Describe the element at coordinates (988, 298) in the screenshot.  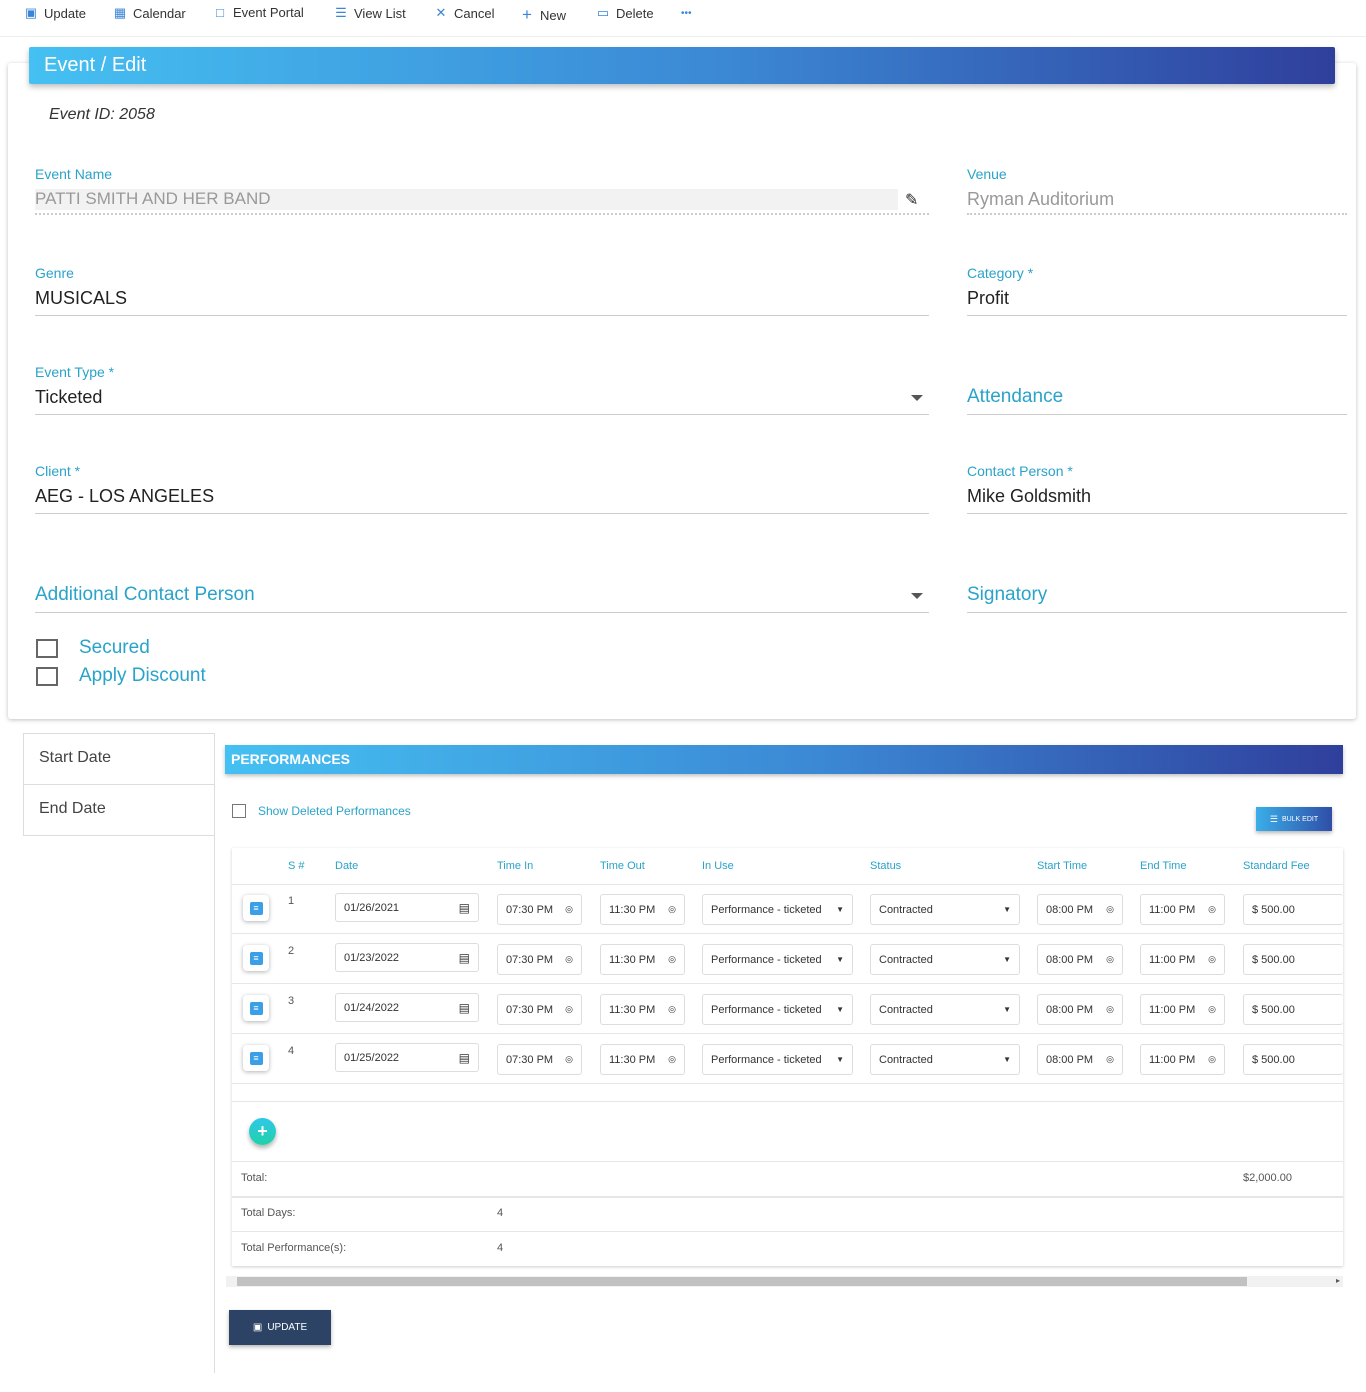
I see `category-input: Profit` at that location.